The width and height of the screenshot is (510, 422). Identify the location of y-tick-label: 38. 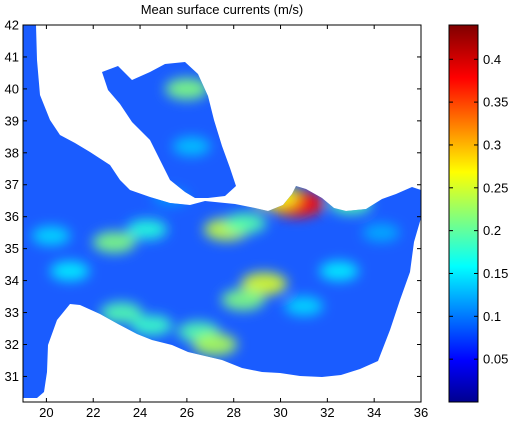
(12, 152).